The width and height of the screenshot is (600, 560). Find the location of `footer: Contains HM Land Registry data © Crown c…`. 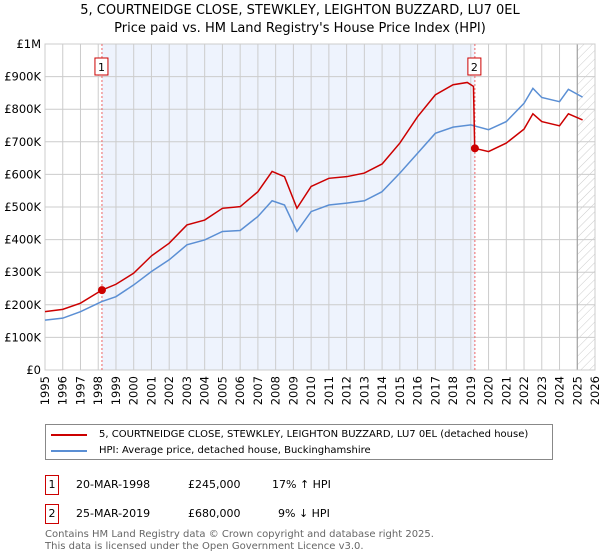

footer: Contains HM Land Registry data © Crown c… is located at coordinates (239, 541).